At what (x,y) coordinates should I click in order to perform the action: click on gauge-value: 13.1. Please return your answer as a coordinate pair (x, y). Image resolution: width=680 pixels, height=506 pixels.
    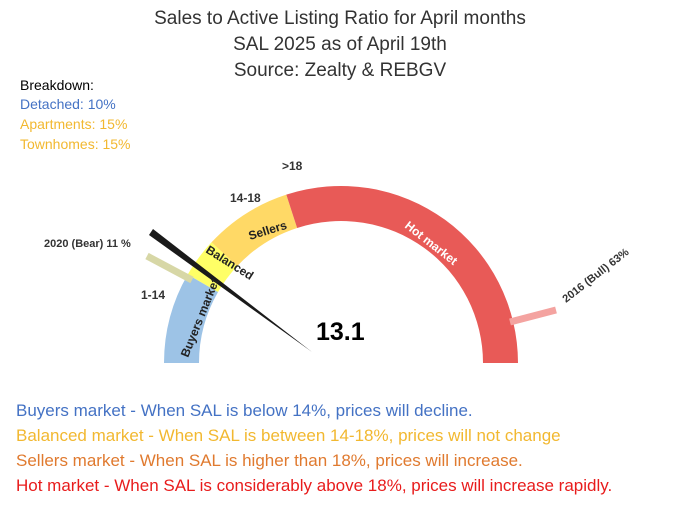
    Looking at the image, I should click on (340, 332).